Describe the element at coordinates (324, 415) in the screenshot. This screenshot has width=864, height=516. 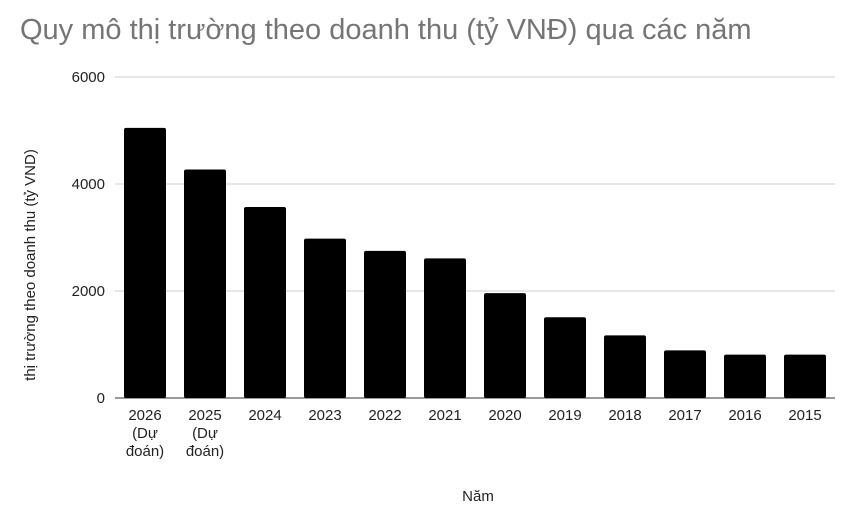
I see `x-tick-label: 2023` at that location.